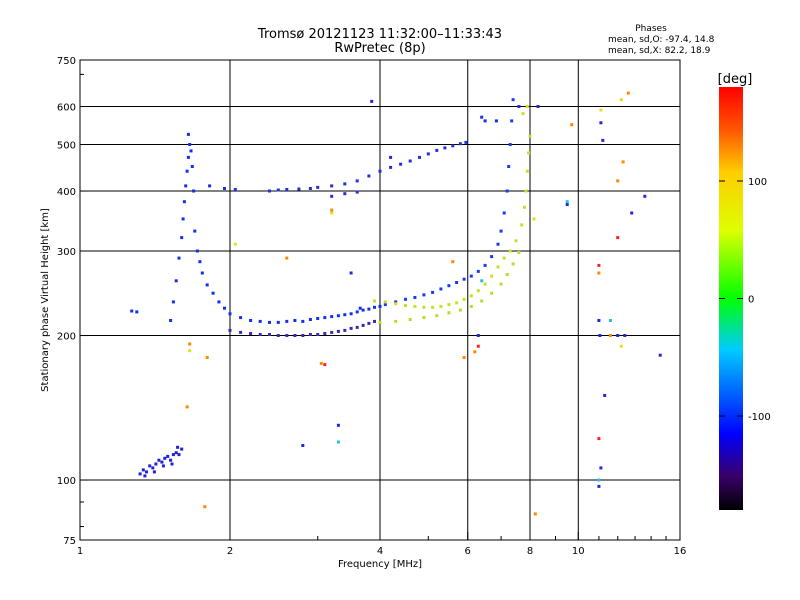 The width and height of the screenshot is (800, 600). I want to click on x-tick-label: 2, so click(230, 551).